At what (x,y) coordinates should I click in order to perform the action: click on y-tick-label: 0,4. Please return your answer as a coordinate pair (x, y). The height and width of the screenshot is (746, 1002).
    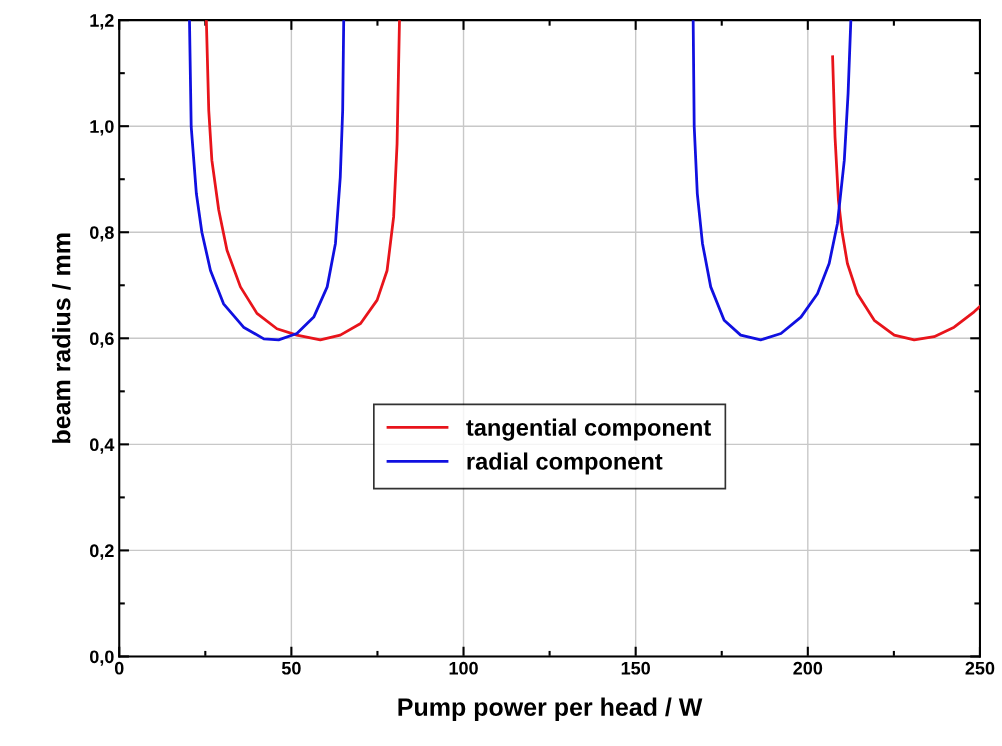
    Looking at the image, I should click on (102, 446).